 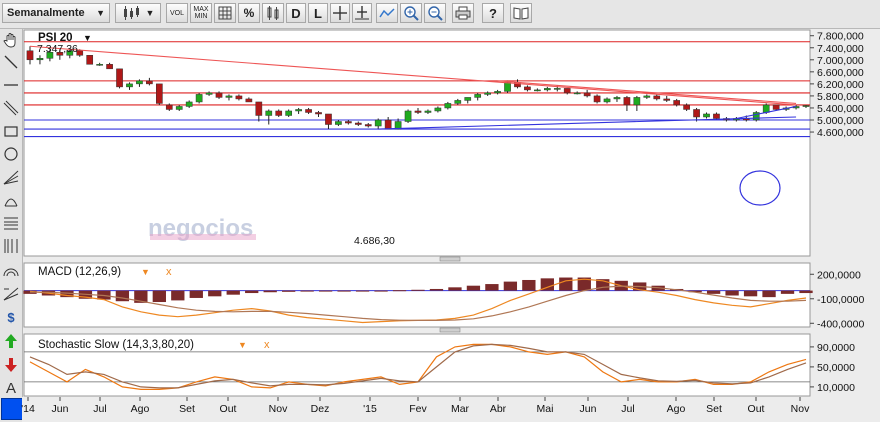 What do you see at coordinates (56, 13) in the screenshot?
I see `period-select: Semanalmente ▼` at bounding box center [56, 13].